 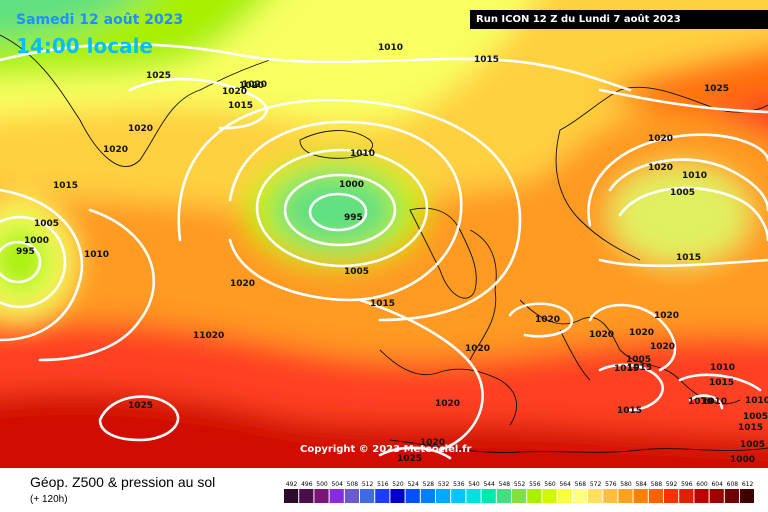 I want to click on scale-tick-label: 600, so click(x=702, y=484).